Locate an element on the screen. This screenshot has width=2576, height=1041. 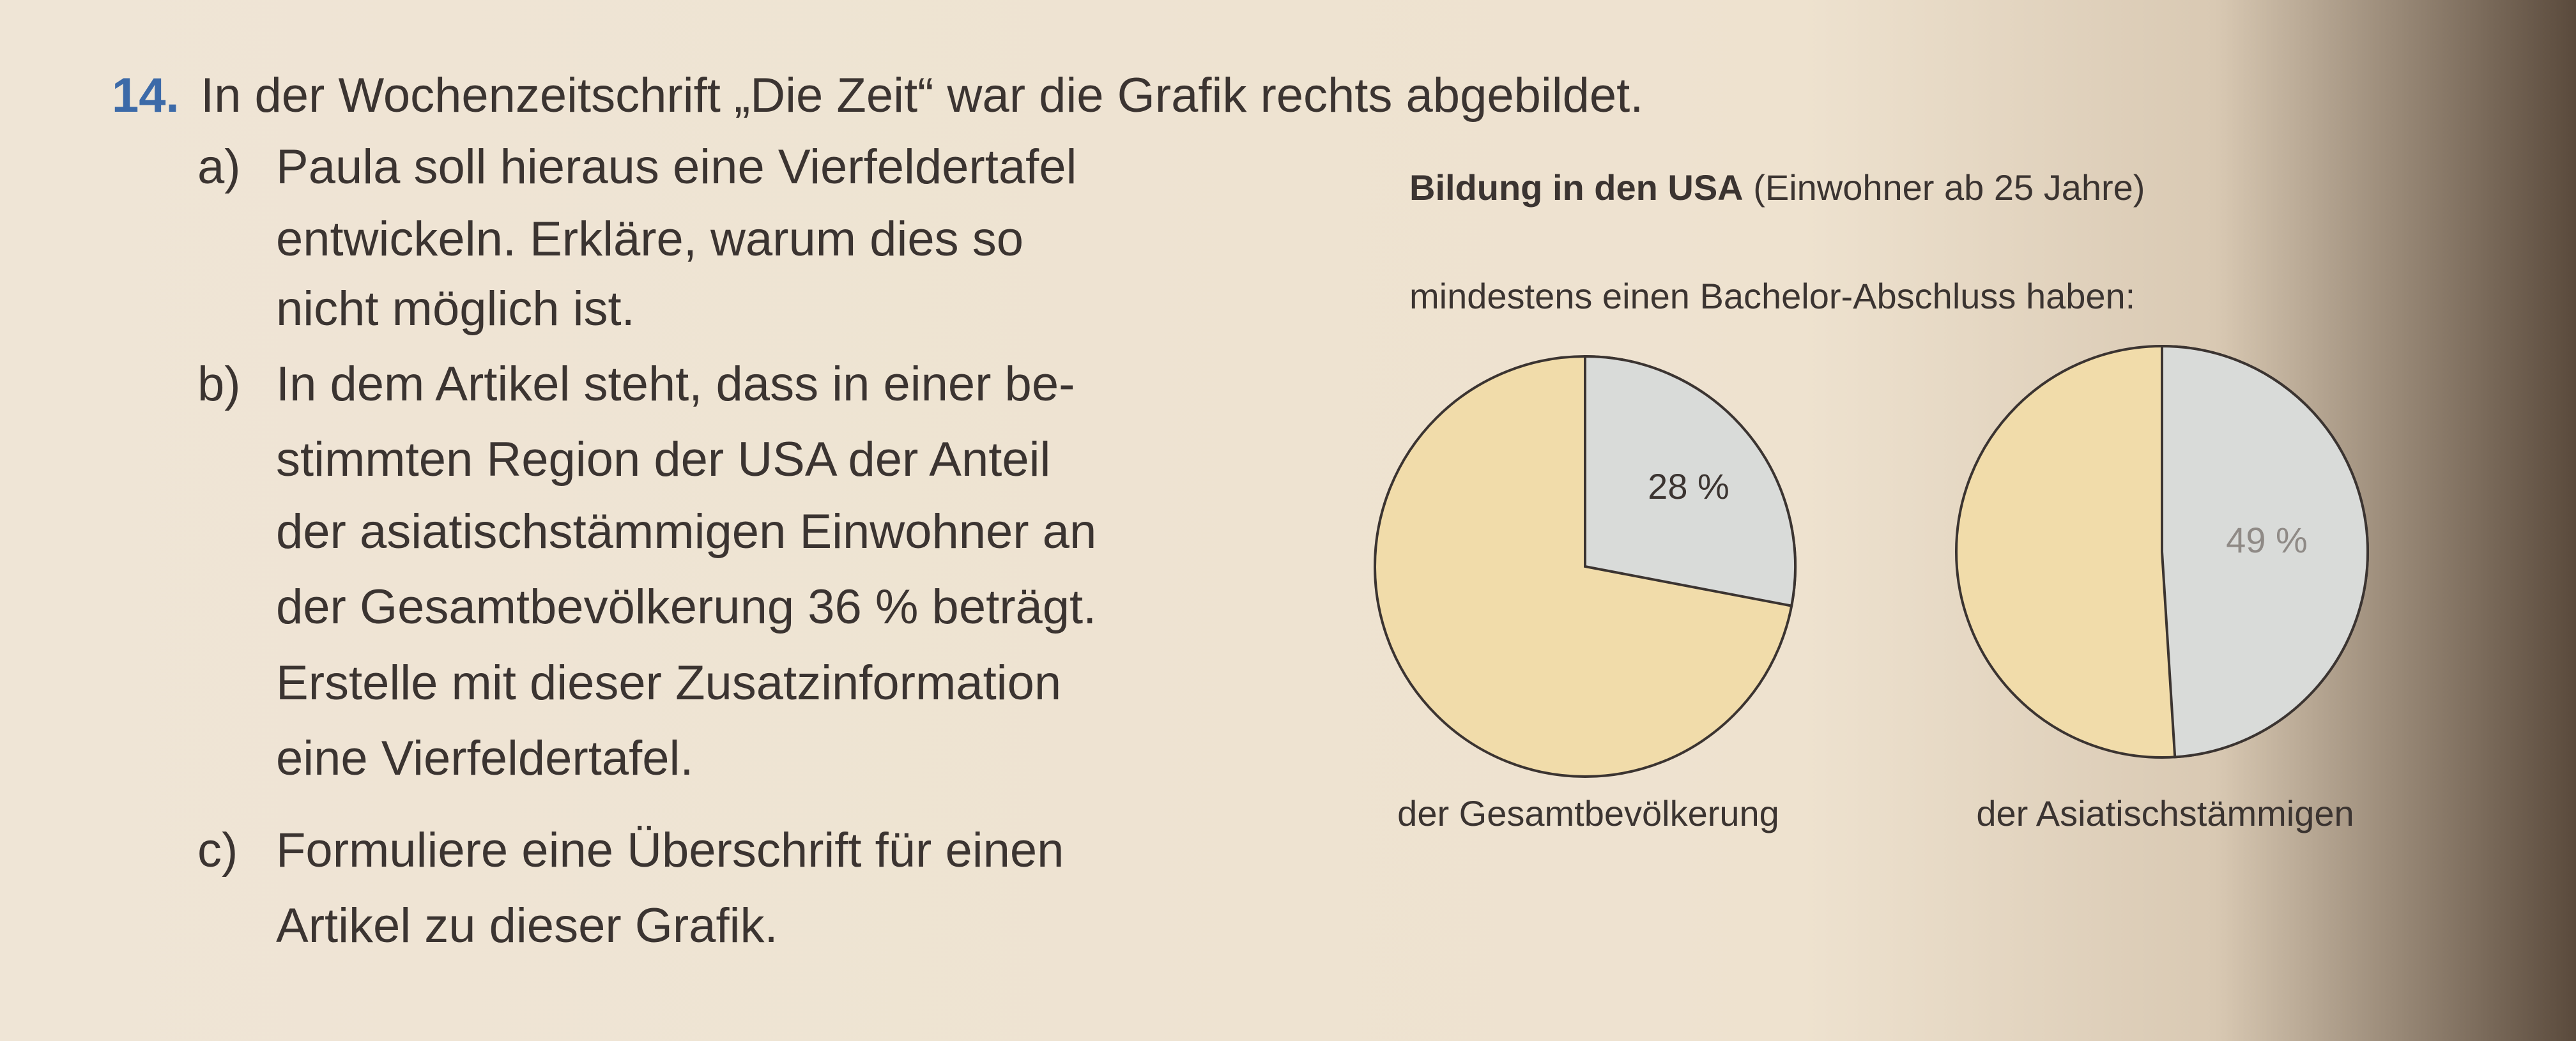
task-label: b) is located at coordinates (219, 384).